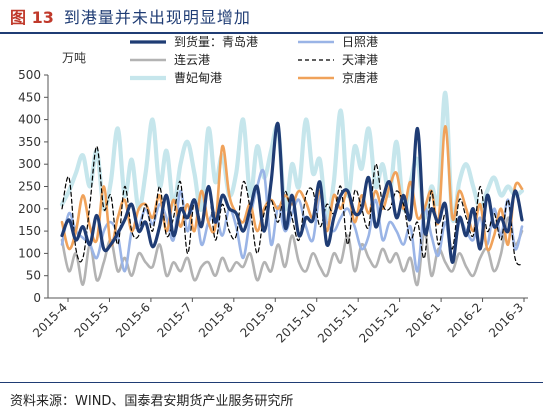 The width and height of the screenshot is (543, 420). I want to click on x-tick-label: 2015-7, so click(175, 320).